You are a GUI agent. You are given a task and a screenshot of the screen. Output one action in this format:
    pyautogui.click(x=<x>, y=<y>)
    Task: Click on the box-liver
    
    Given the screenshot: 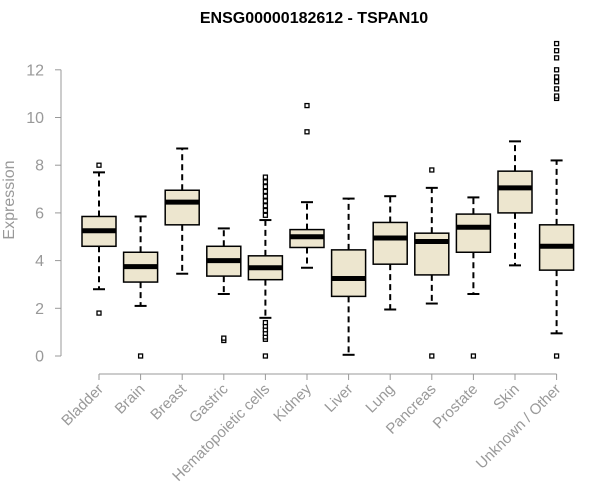 What is the action you would take?
    pyautogui.click(x=348, y=276)
    